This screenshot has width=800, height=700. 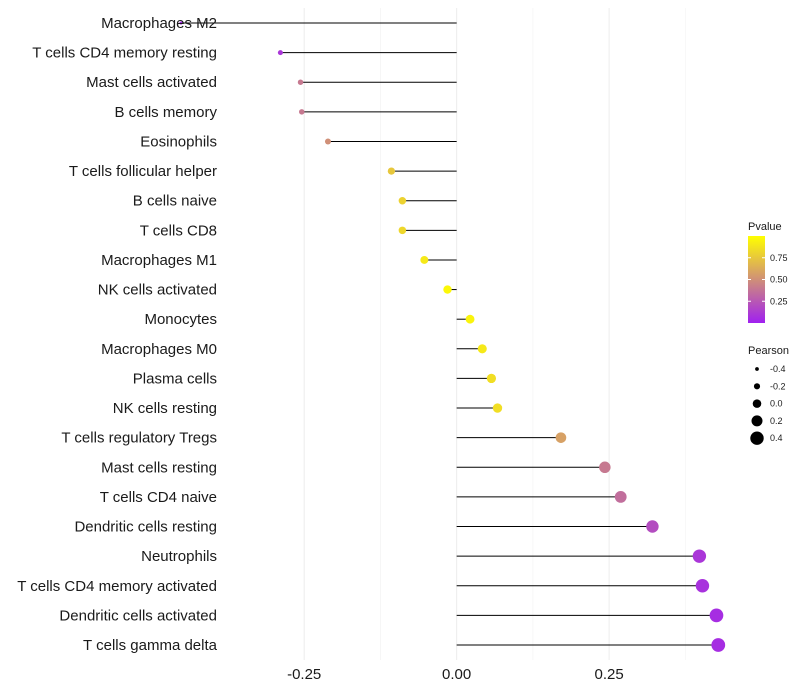 I want to click on x-axis-ticks: -0.25 0.00 0.25, so click(x=455, y=674).